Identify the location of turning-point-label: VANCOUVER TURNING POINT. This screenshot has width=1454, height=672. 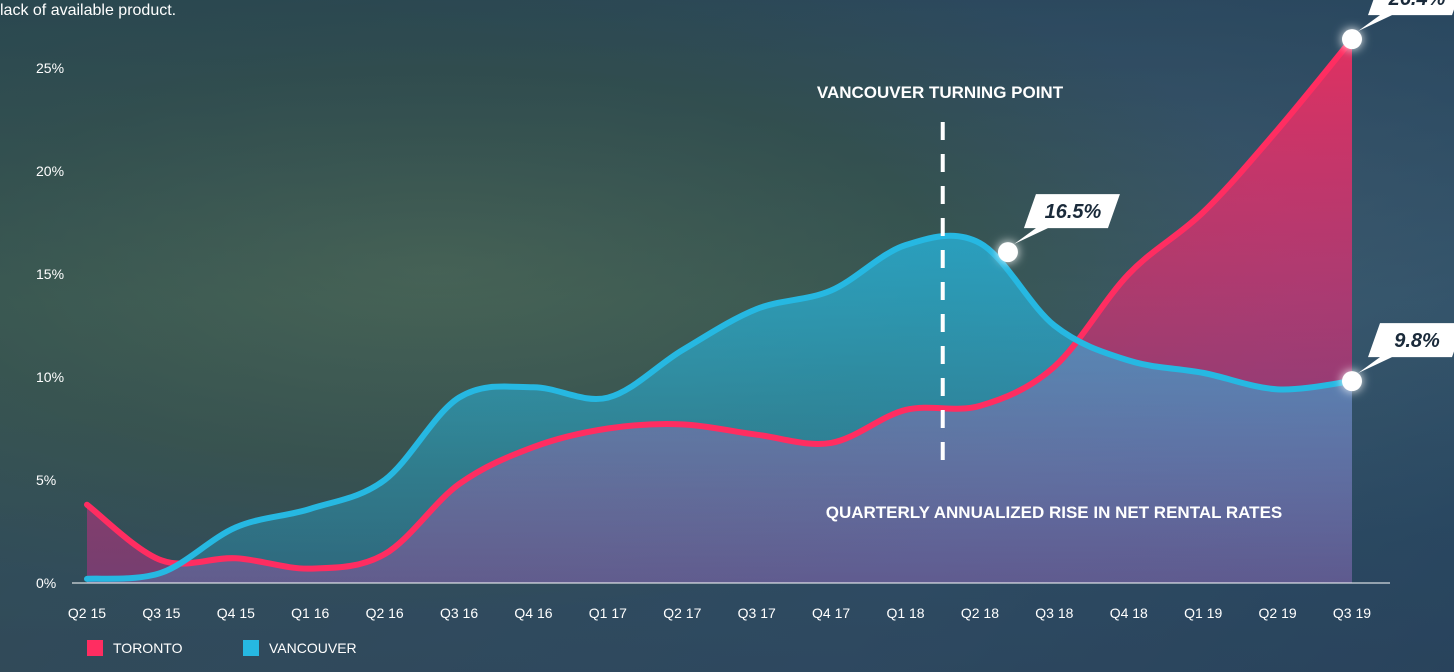
(940, 92).